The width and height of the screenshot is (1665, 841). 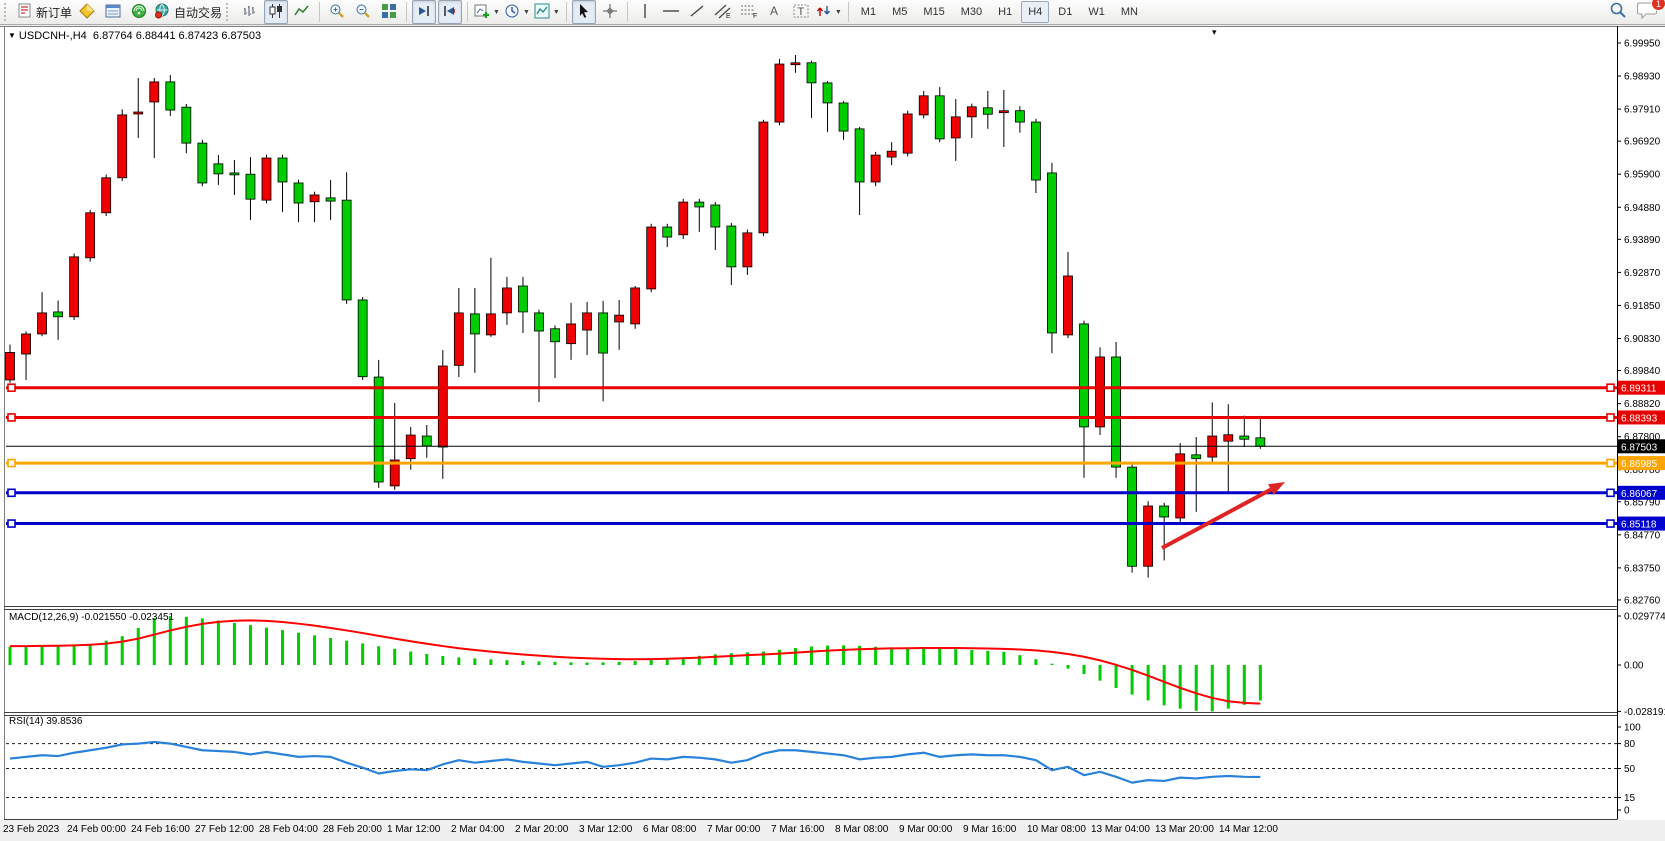 I want to click on price-tick: 6.96920, so click(x=1642, y=142).